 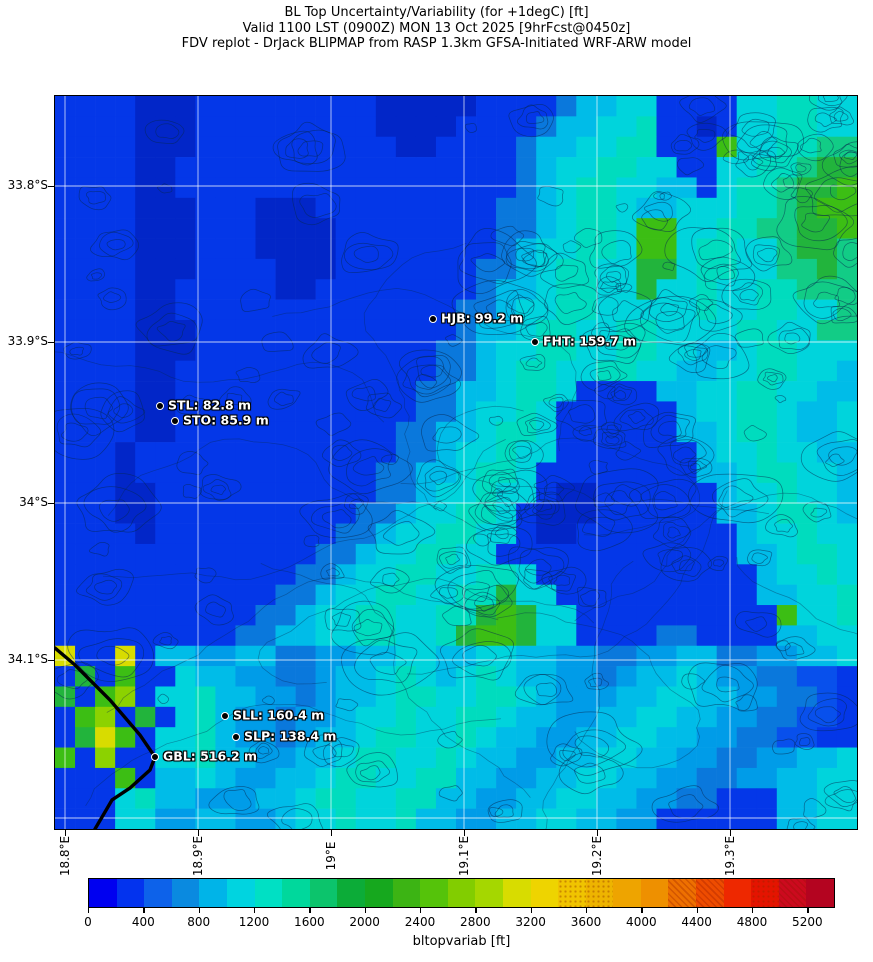 I want to click on colorbar-tick-label: 2400, so click(x=420, y=922).